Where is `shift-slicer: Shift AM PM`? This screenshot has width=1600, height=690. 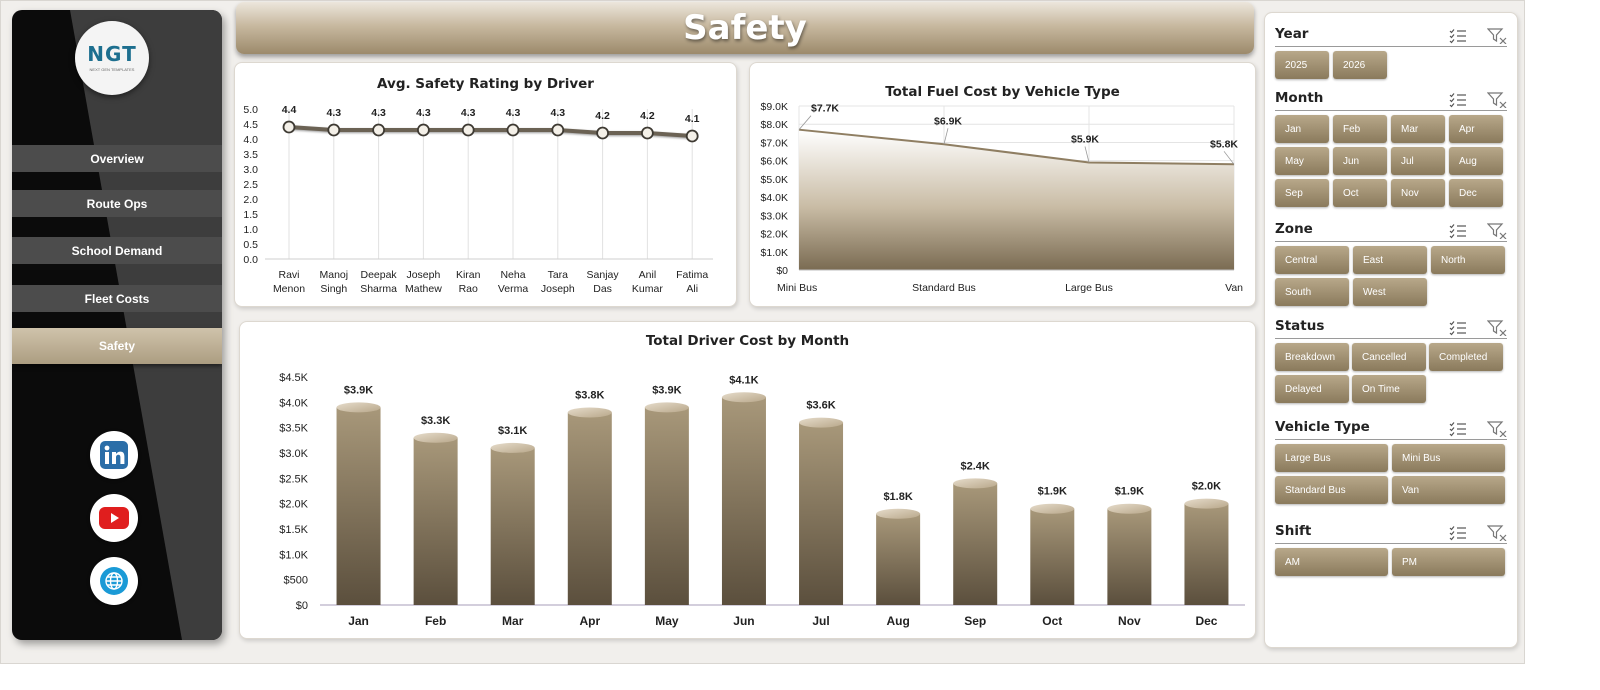 shift-slicer: Shift AM PM is located at coordinates (1391, 550).